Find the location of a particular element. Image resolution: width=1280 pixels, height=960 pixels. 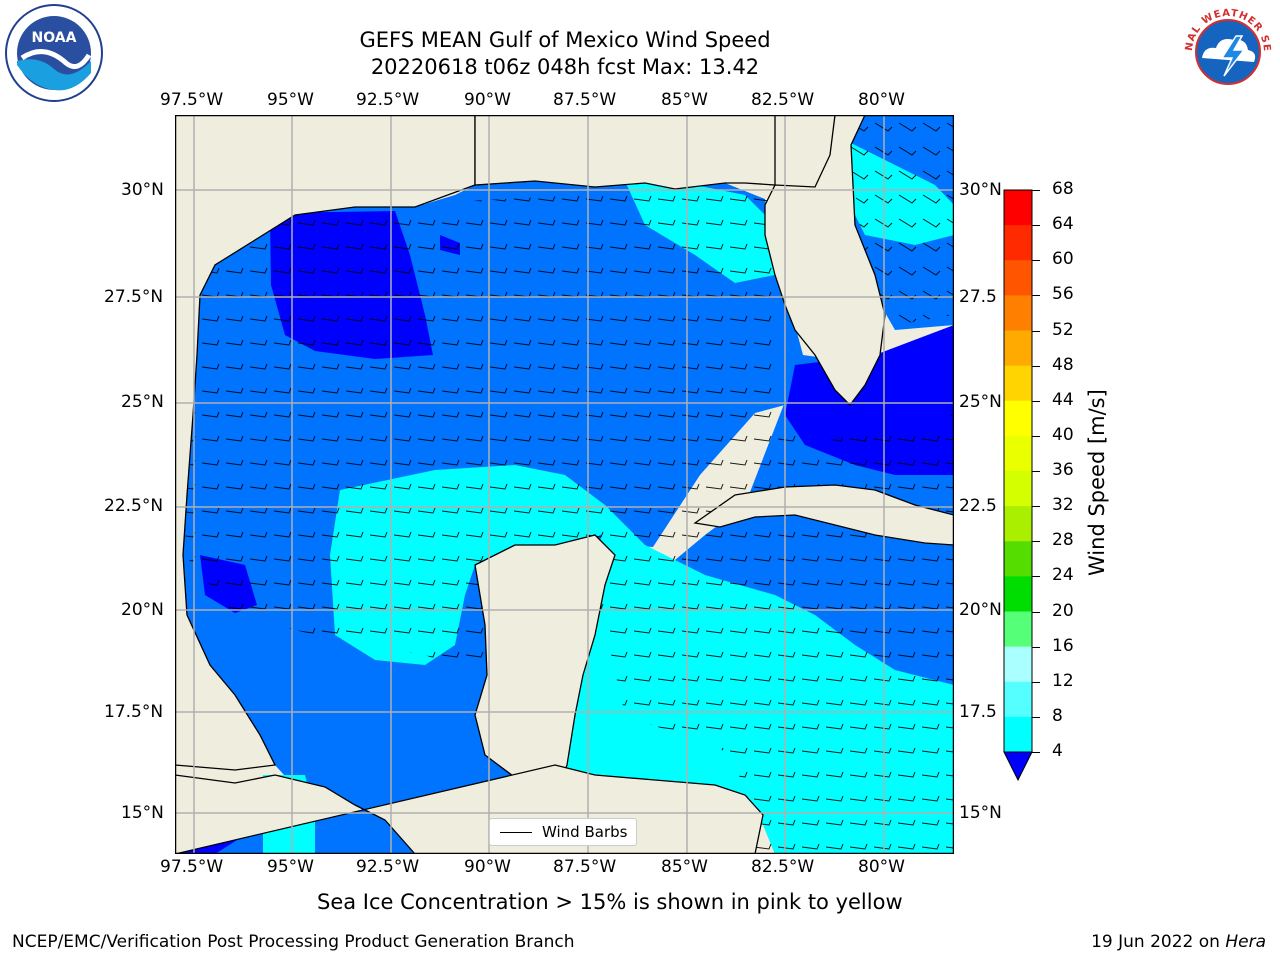

lon-label-top: 87.5°W is located at coordinates (585, 100).